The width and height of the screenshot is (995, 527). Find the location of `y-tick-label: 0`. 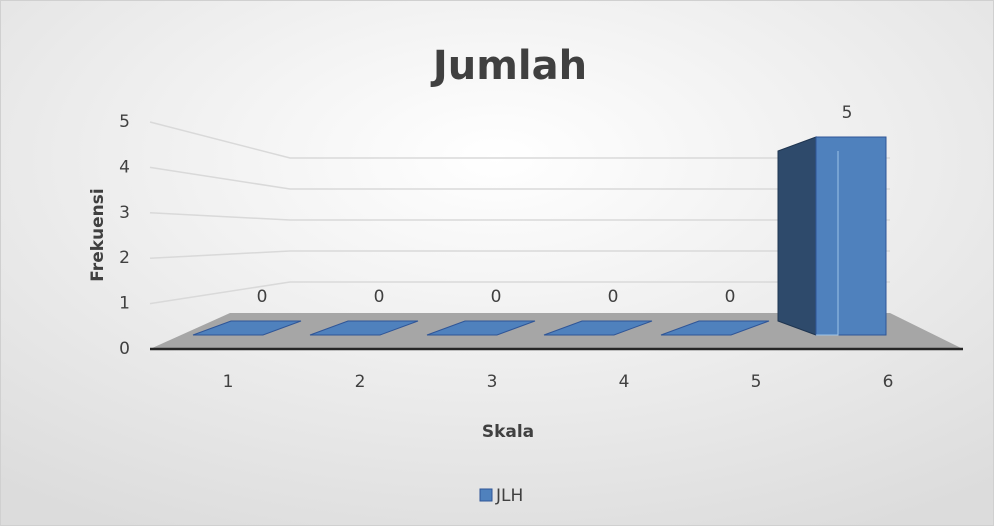

y-tick-label: 0 is located at coordinates (124, 349).